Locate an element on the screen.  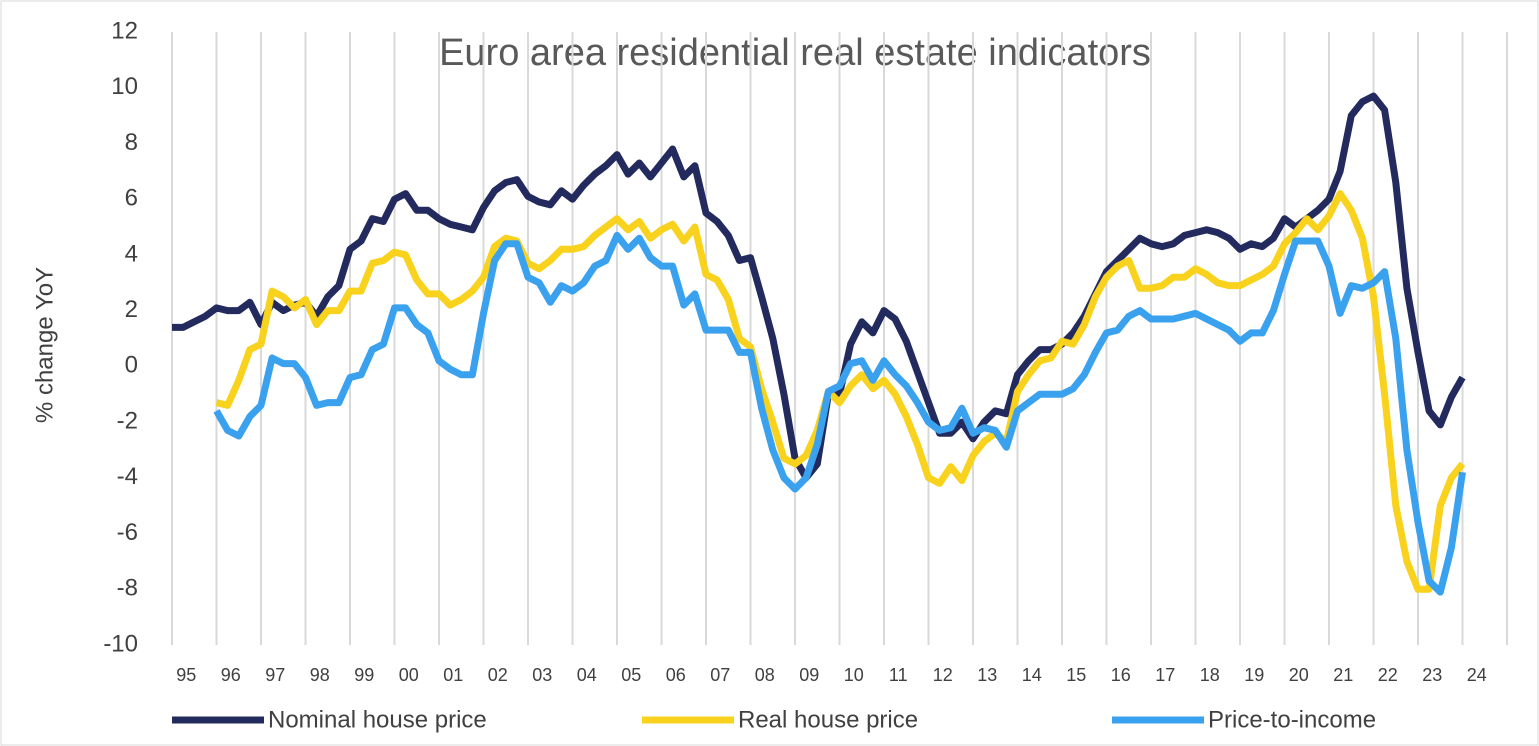
x-tick-label: 14 is located at coordinates (1032, 675).